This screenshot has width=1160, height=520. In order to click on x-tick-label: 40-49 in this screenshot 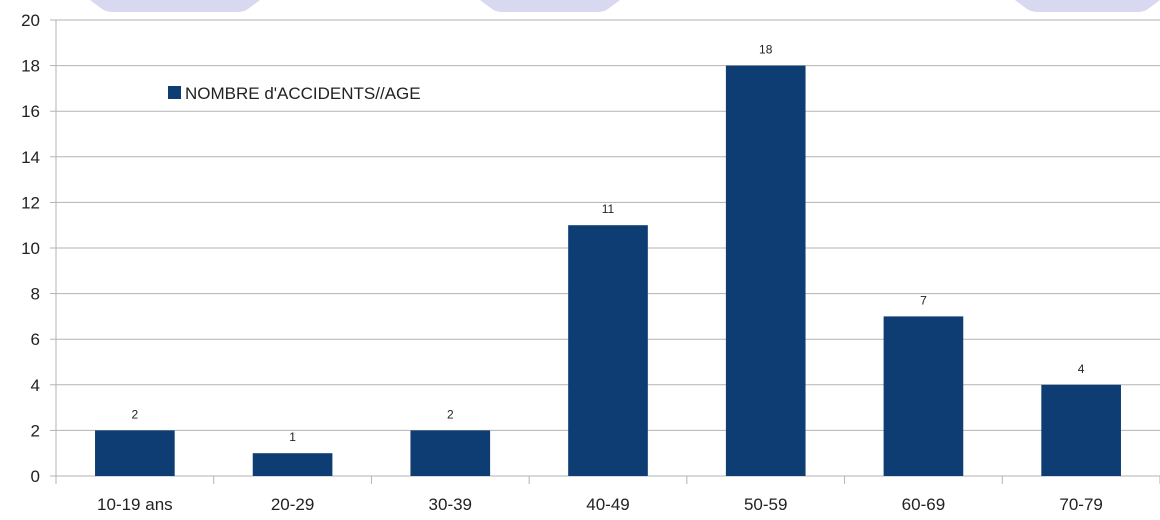, I will do `click(607, 504)`.